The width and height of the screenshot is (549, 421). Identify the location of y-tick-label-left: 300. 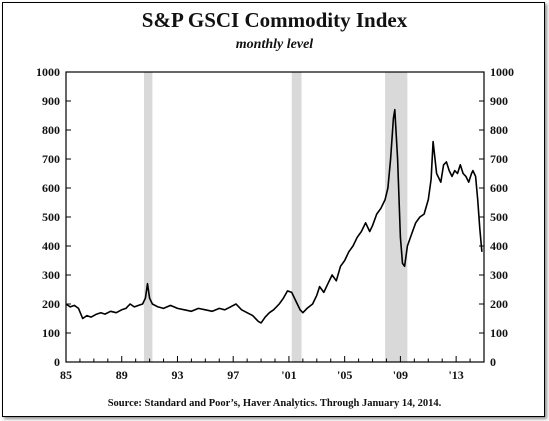
(51, 275).